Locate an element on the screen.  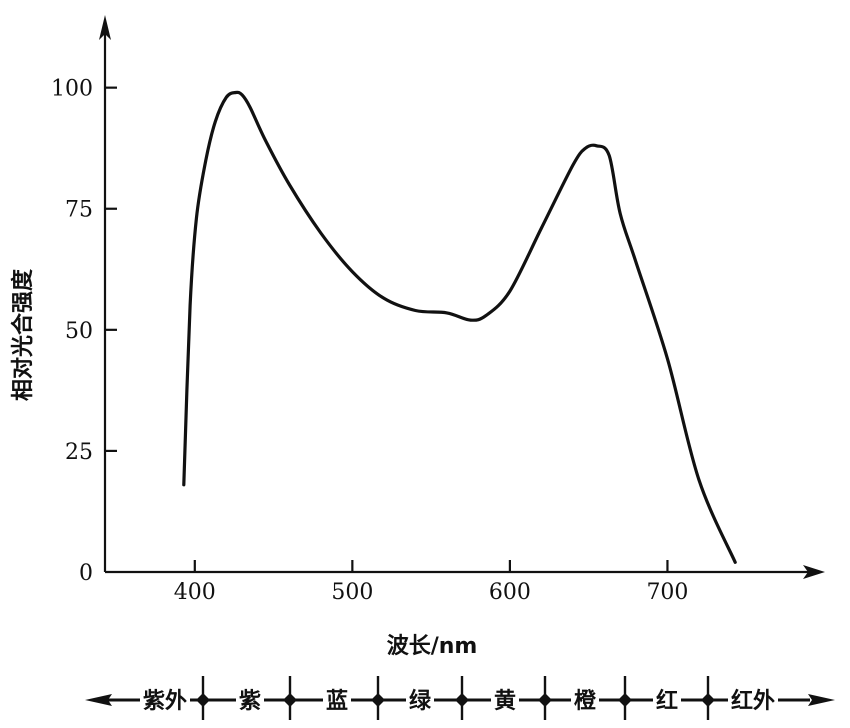
band-label: 紫外 is located at coordinates (165, 701).